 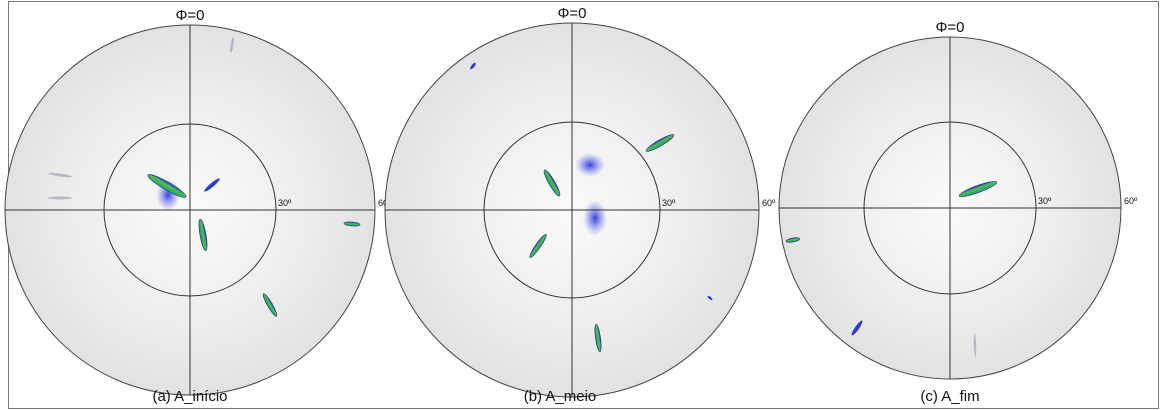 I want to click on caption: (c) A_fim, so click(x=949, y=396).